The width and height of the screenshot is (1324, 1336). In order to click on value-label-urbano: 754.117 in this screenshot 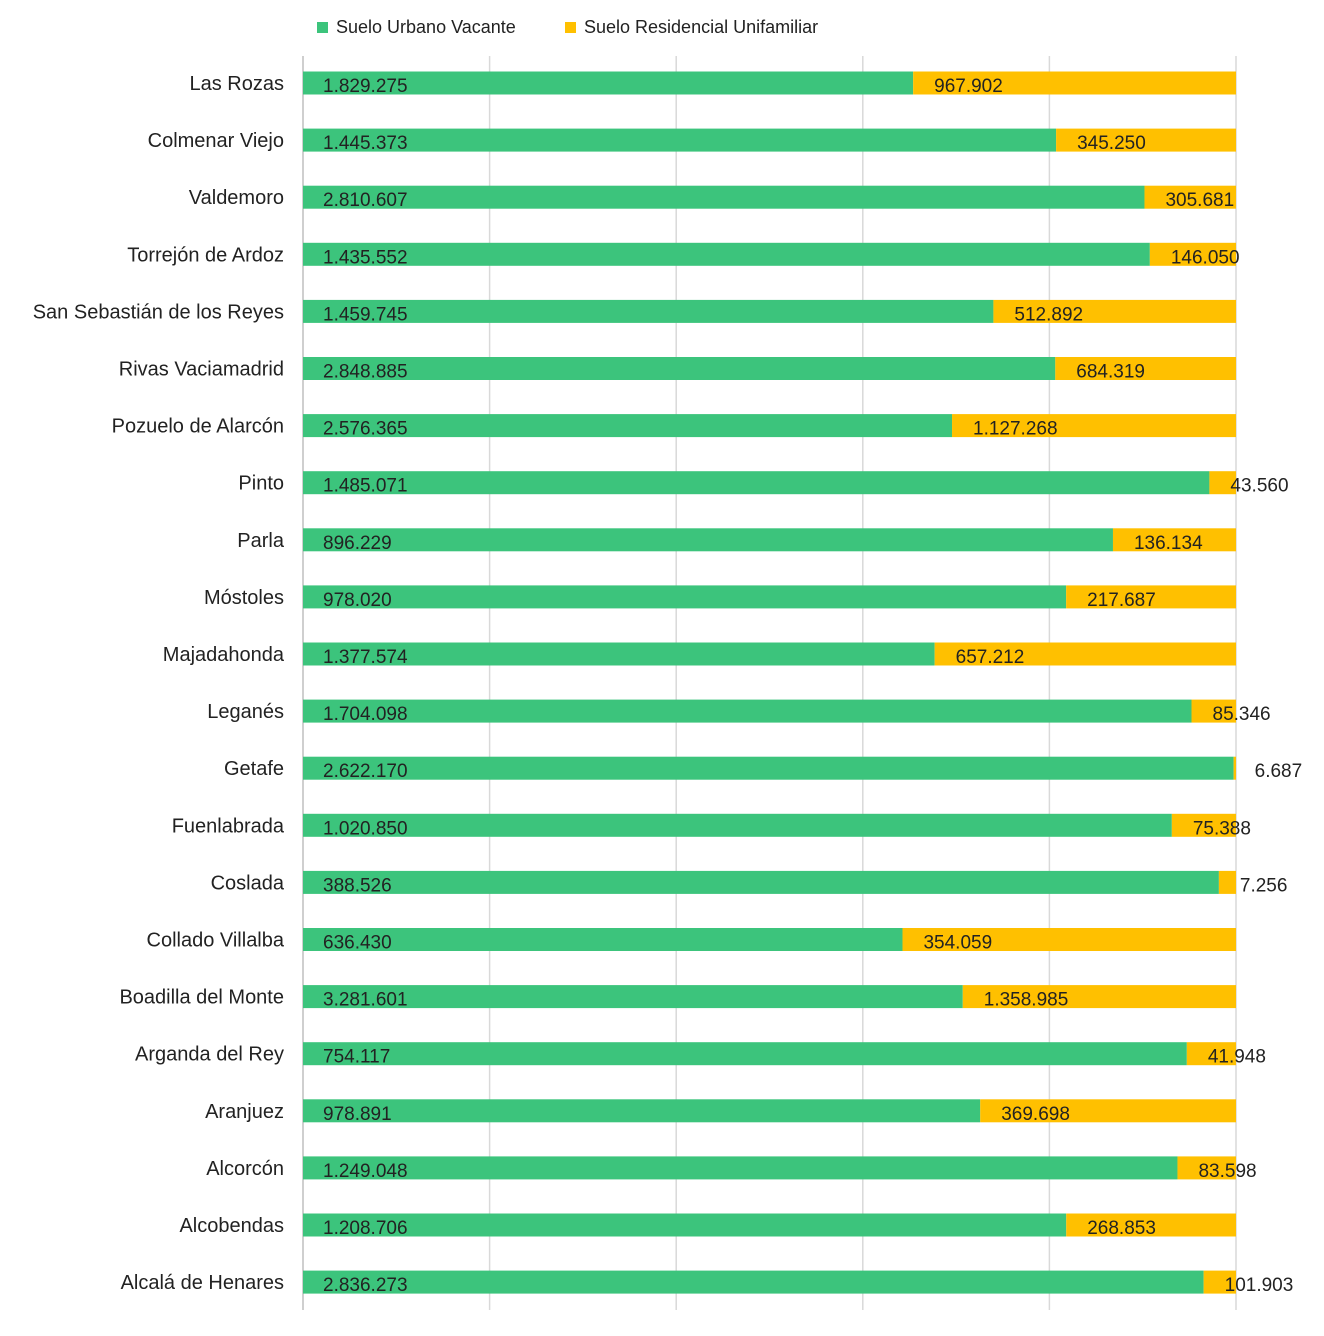, I will do `click(356, 1057)`.